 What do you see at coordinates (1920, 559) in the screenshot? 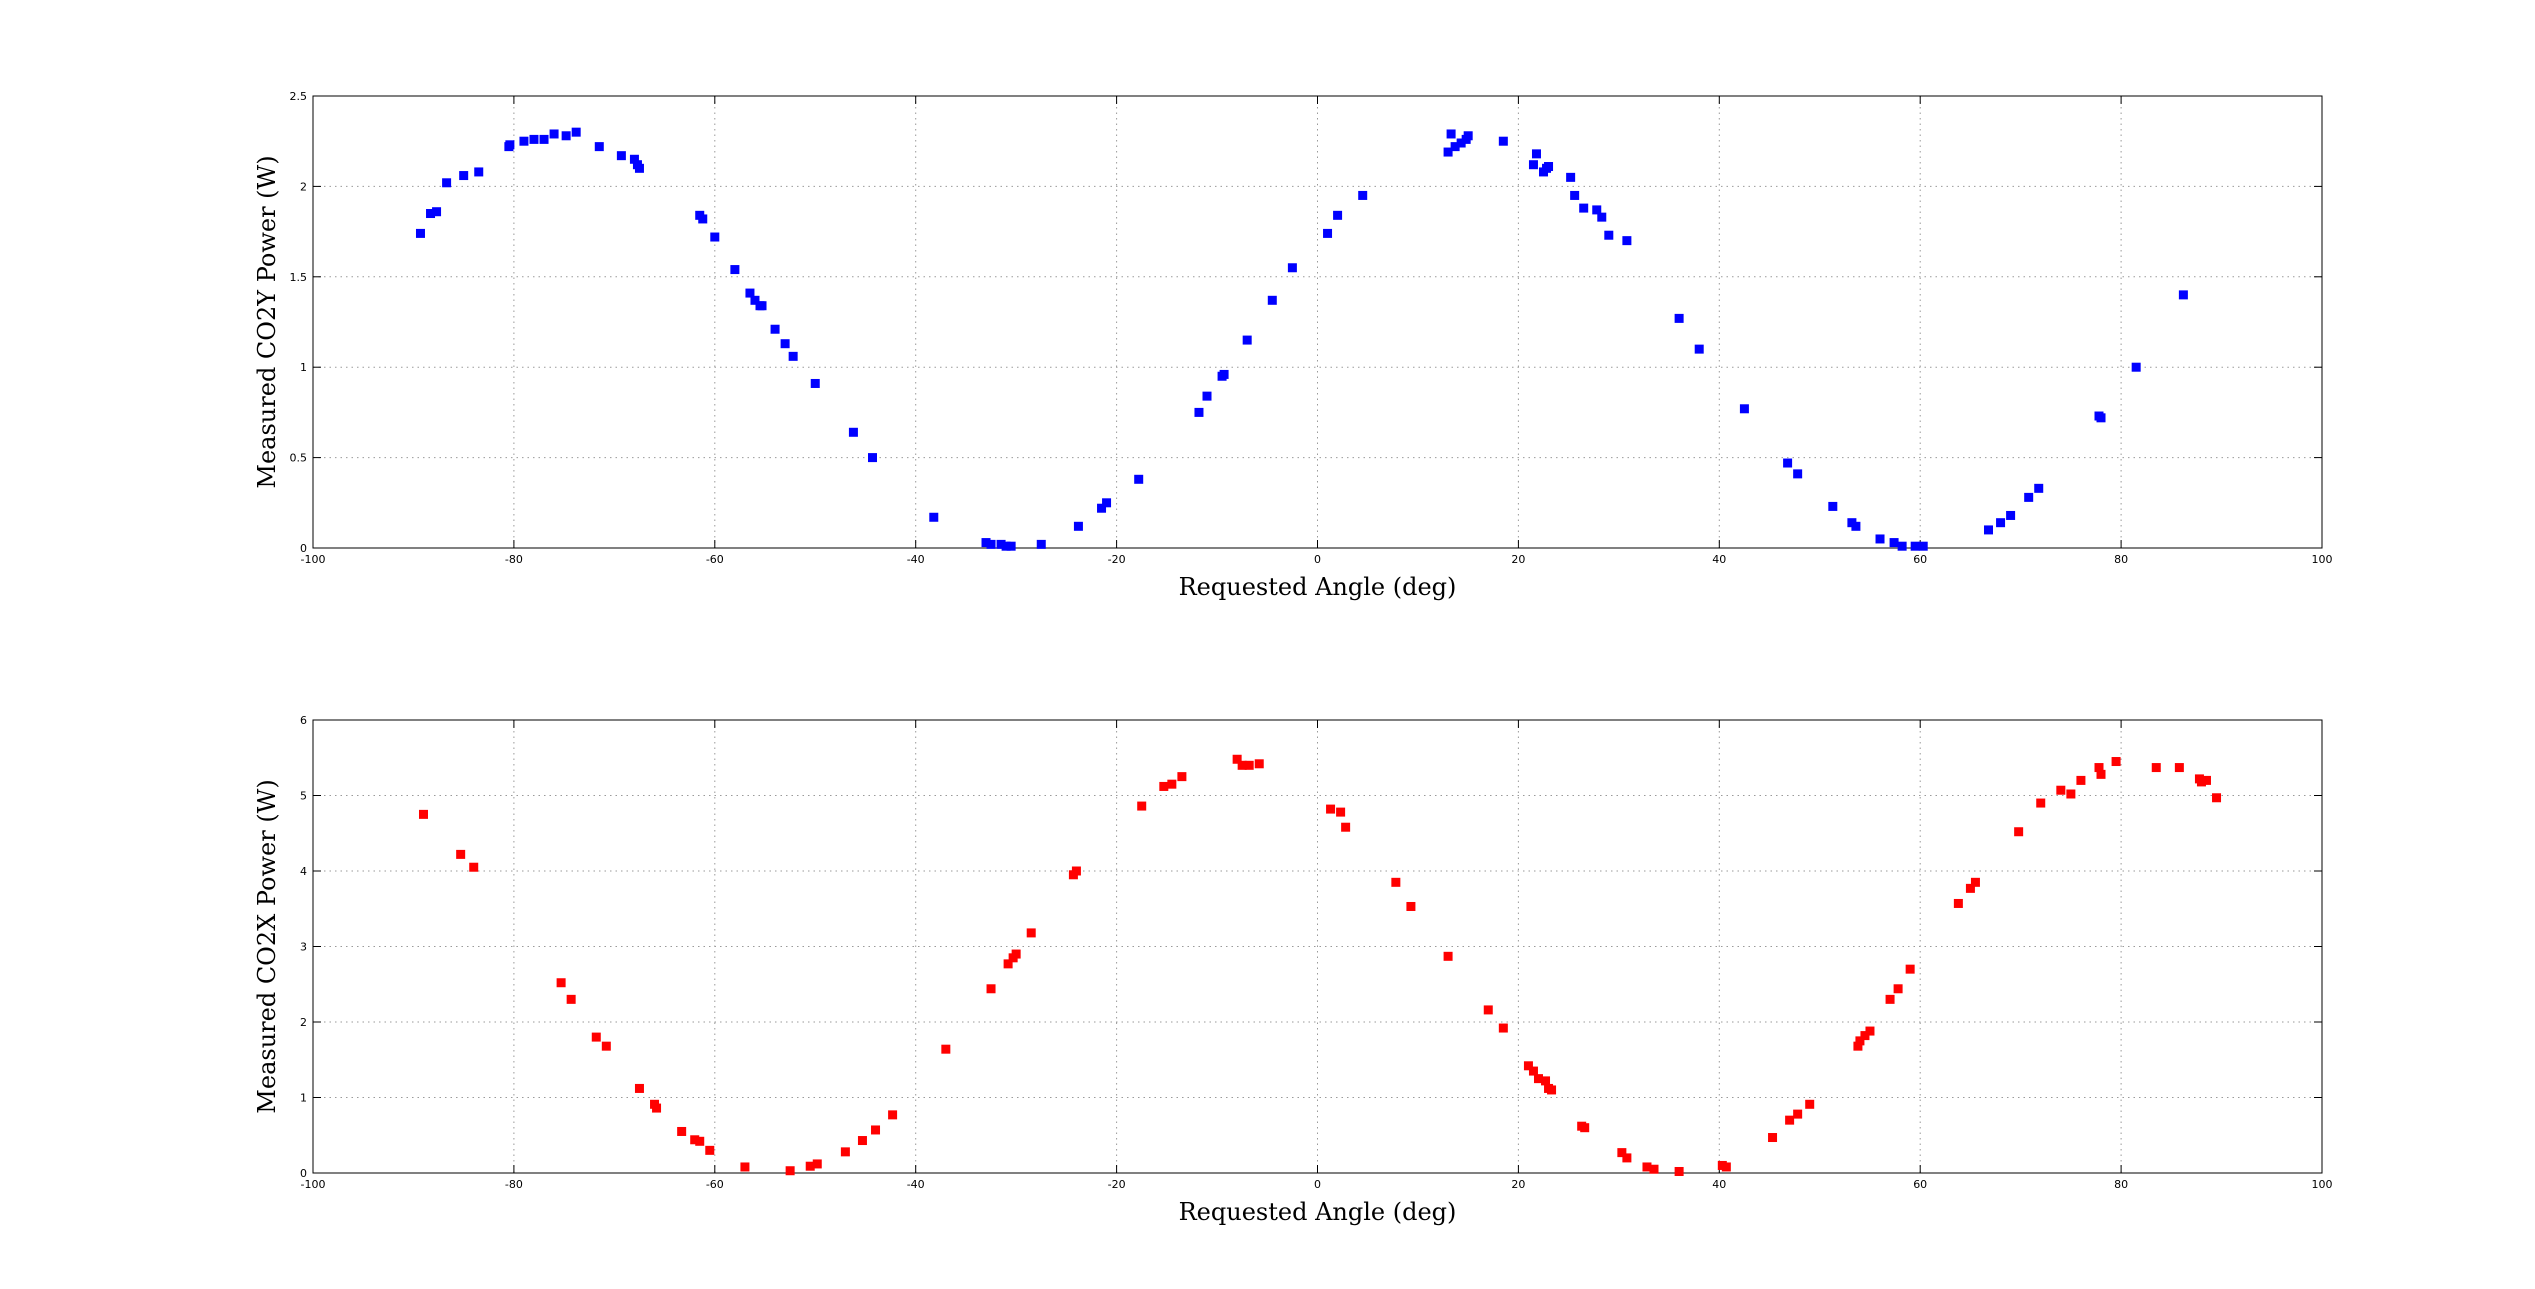
I see `co2y-x-tick-label: 60` at bounding box center [1920, 559].